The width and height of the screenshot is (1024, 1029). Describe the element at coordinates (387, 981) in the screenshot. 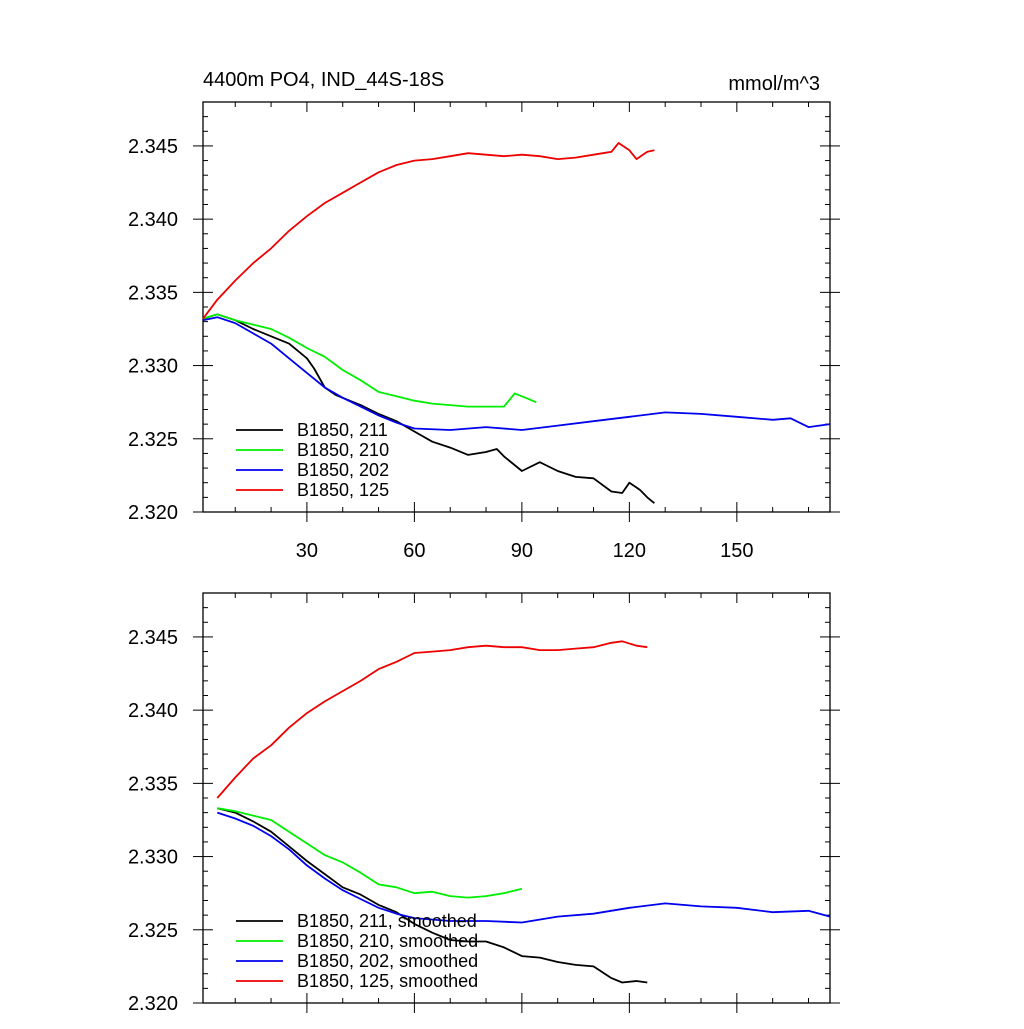

I see `legend-label-4: B1850, 125, smoothed` at that location.